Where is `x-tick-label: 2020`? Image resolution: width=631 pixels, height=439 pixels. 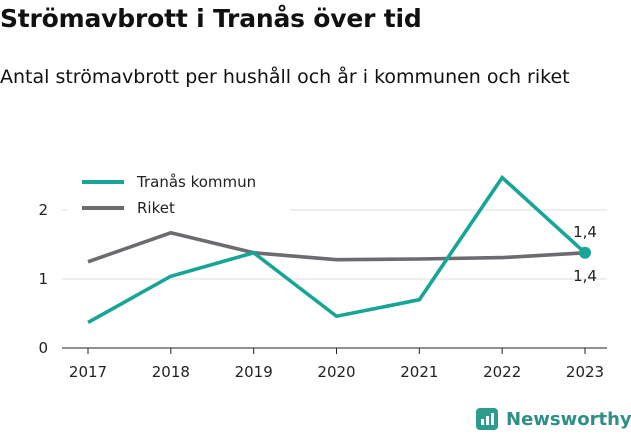
x-tick-label: 2020 is located at coordinates (336, 372).